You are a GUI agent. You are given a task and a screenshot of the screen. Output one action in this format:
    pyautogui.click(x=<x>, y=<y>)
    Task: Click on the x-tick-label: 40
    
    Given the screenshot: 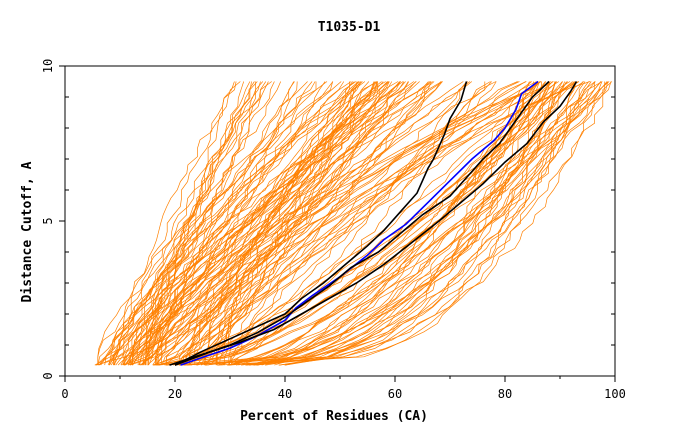 What is the action you would take?
    pyautogui.click(x=285, y=394)
    